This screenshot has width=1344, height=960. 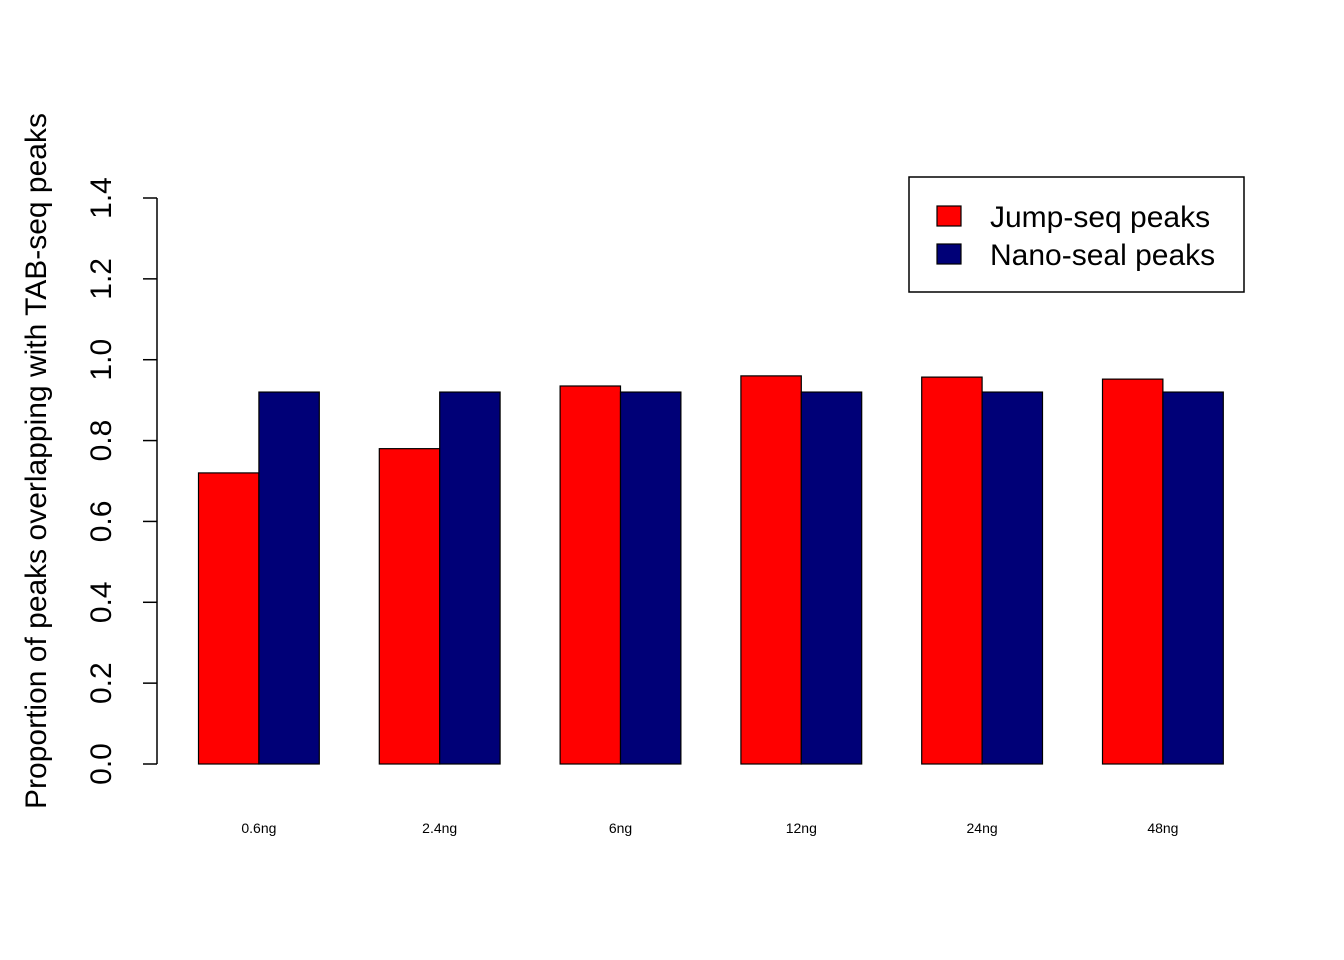 I want to click on bar-nano-seal-12ng, so click(x=831, y=578).